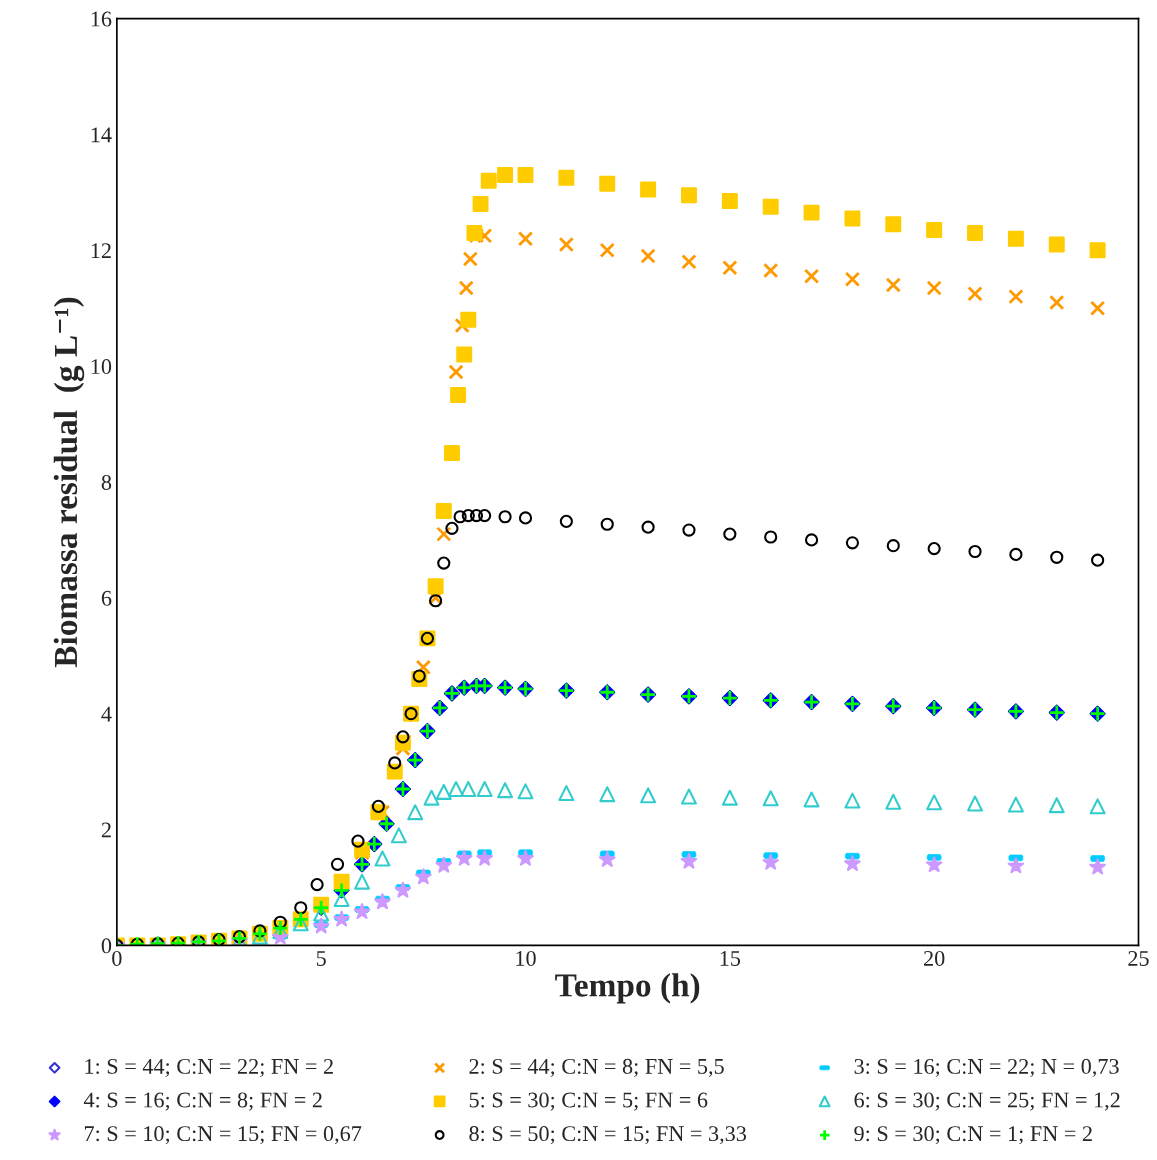  I want to click on legend-label: 2: S = 44; C:N = 8; FN = 5,5, so click(596, 1068).